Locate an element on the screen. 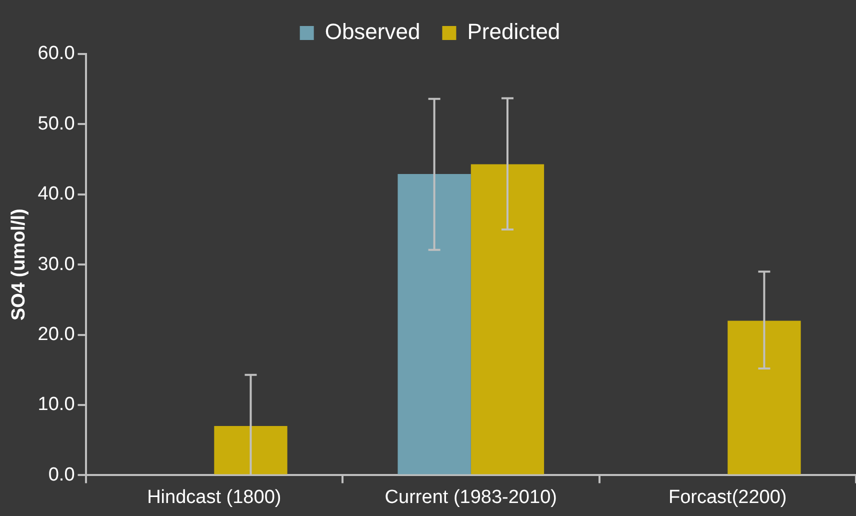  y-tick-label: 30.0 is located at coordinates (56, 264).